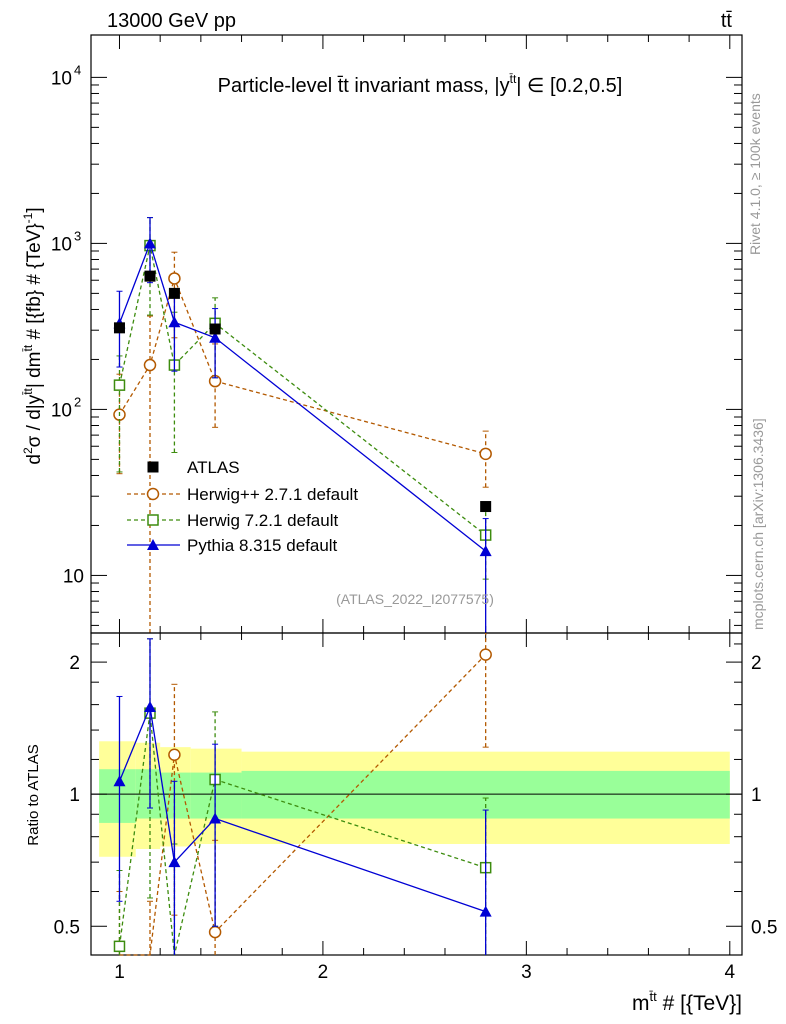 The image size is (786, 1024). I want to click on x-axis-label: mt̄t # [{TeV}], so click(687, 1002).